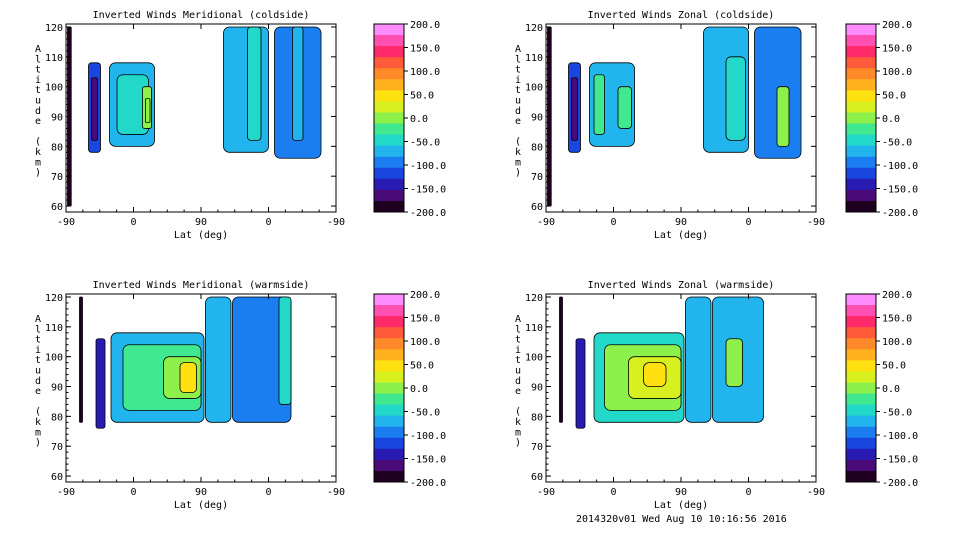 The width and height of the screenshot is (960, 540). What do you see at coordinates (201, 492) in the screenshot?
I see `x-tick-label: 90` at bounding box center [201, 492].